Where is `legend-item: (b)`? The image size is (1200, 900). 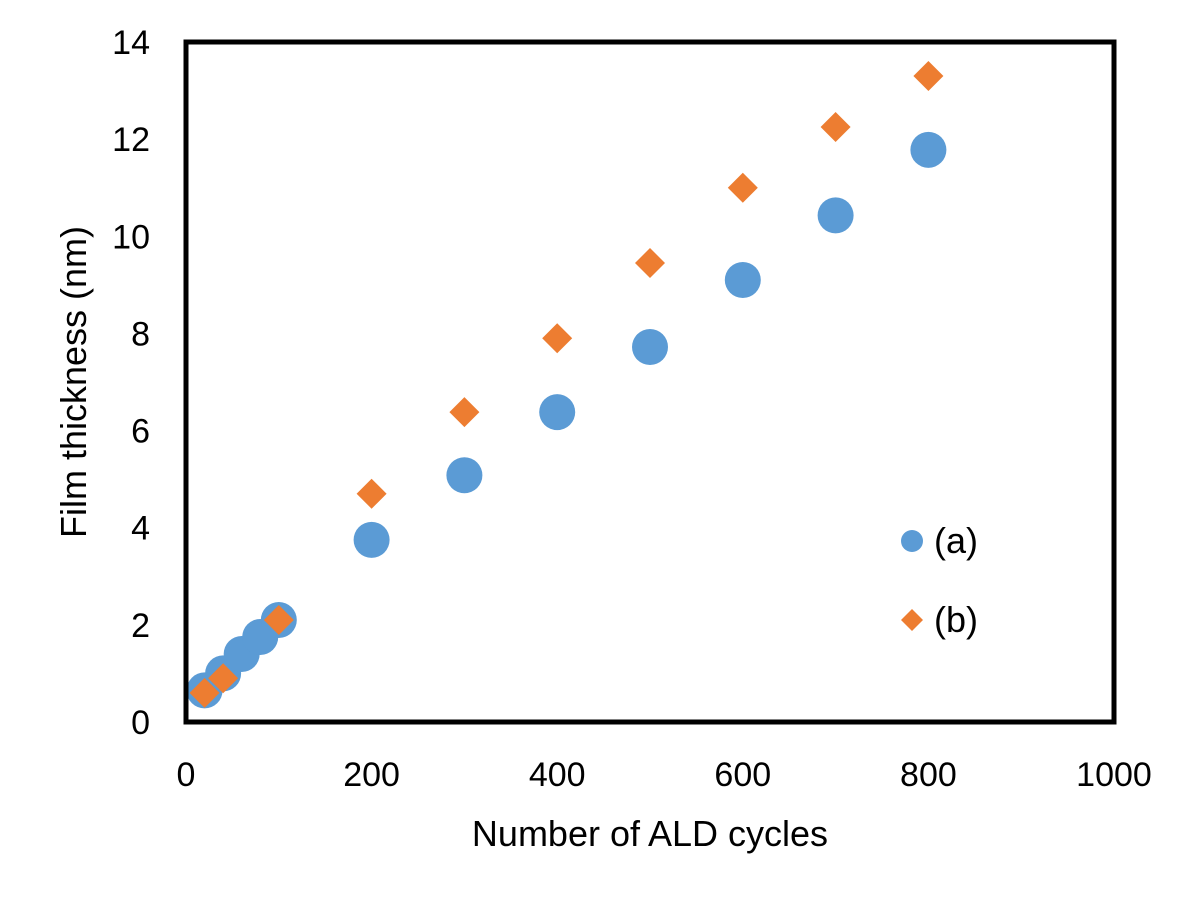
legend-item: (b) is located at coordinates (939, 619).